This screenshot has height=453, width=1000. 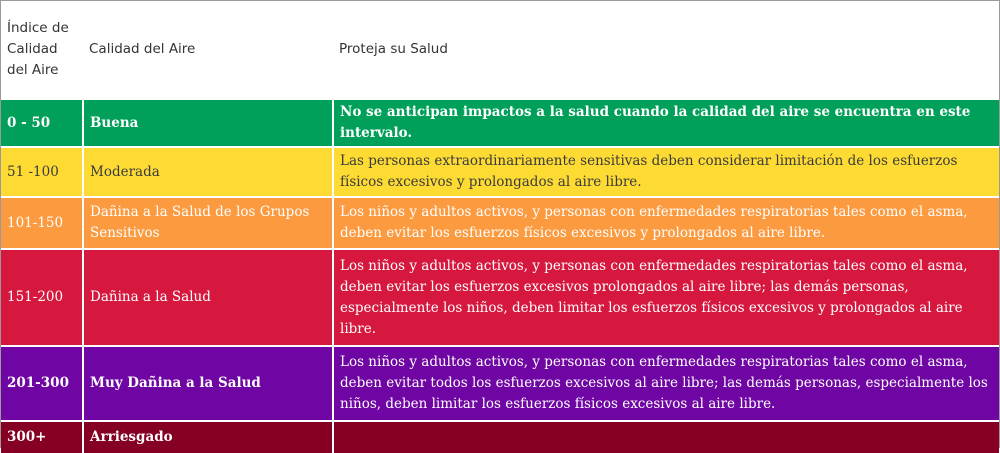 I want to click on aqi-level-cell: Buena, so click(x=207, y=122).